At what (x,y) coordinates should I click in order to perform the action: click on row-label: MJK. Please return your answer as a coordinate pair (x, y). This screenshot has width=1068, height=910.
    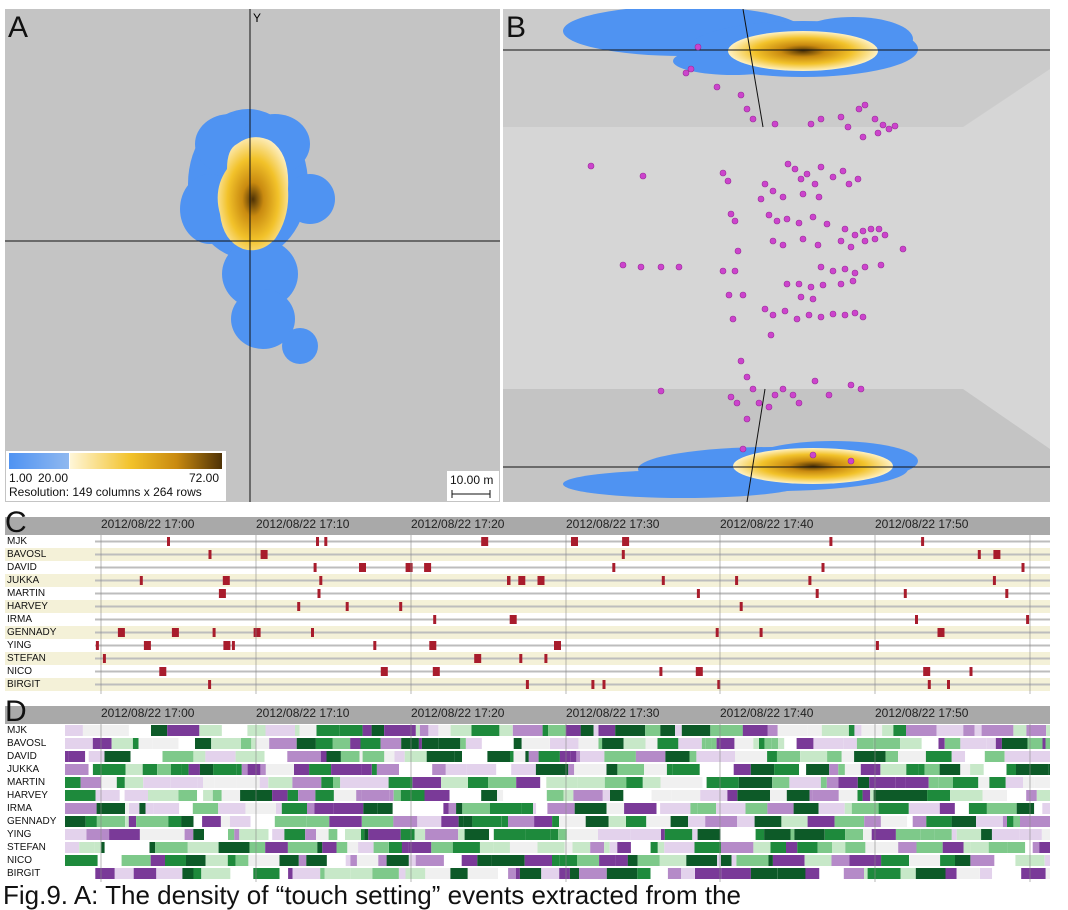
    Looking at the image, I should click on (17, 541).